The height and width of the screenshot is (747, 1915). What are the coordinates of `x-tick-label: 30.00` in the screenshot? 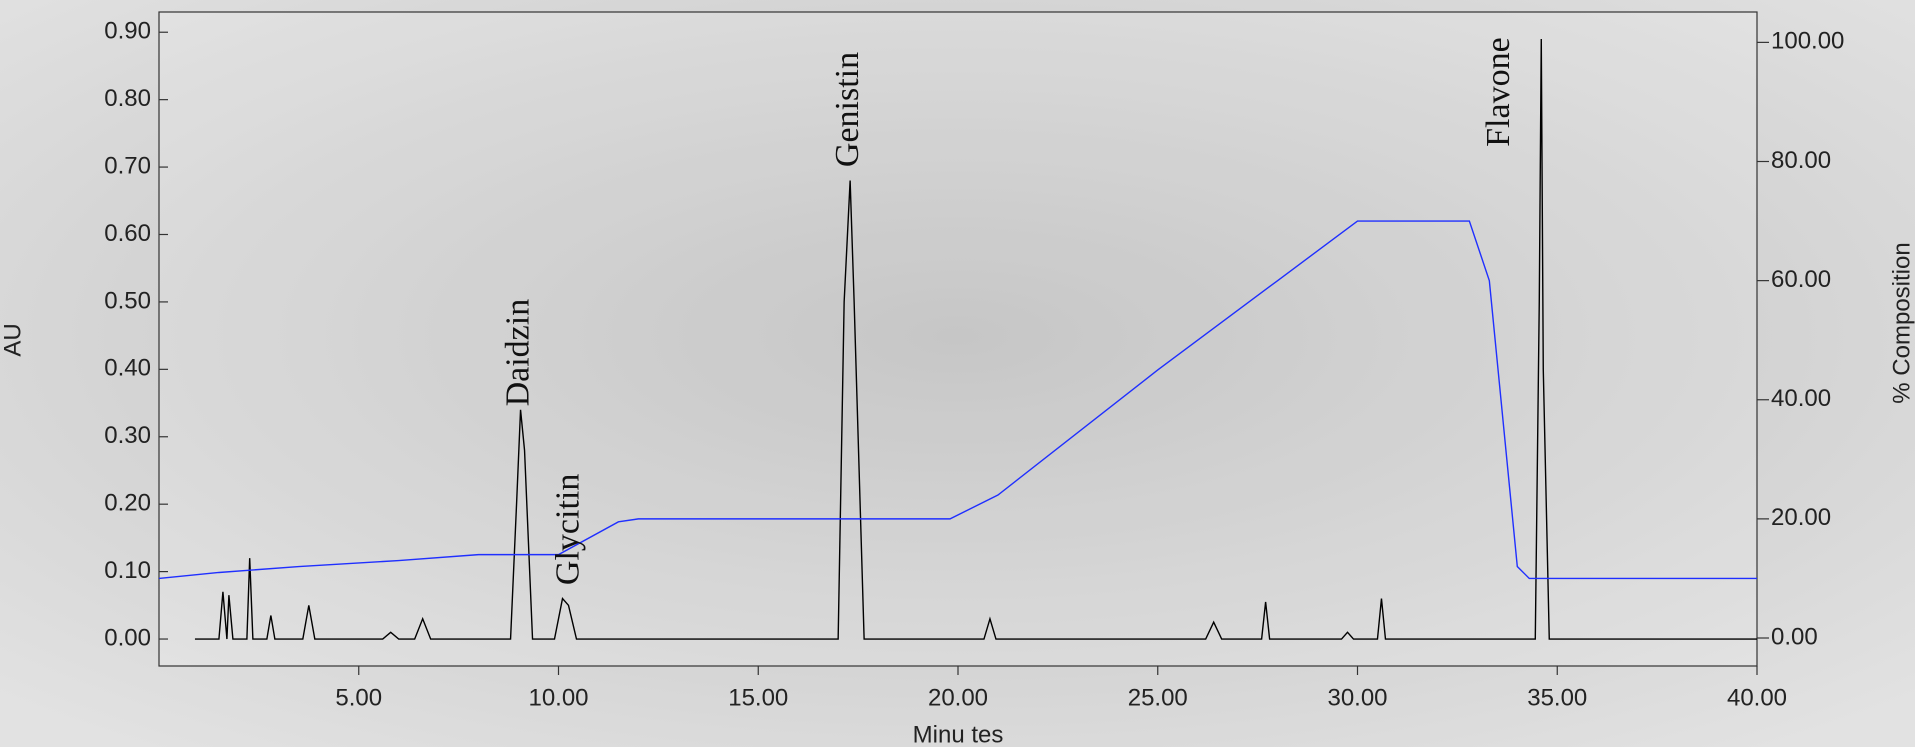 It's located at (1357, 697).